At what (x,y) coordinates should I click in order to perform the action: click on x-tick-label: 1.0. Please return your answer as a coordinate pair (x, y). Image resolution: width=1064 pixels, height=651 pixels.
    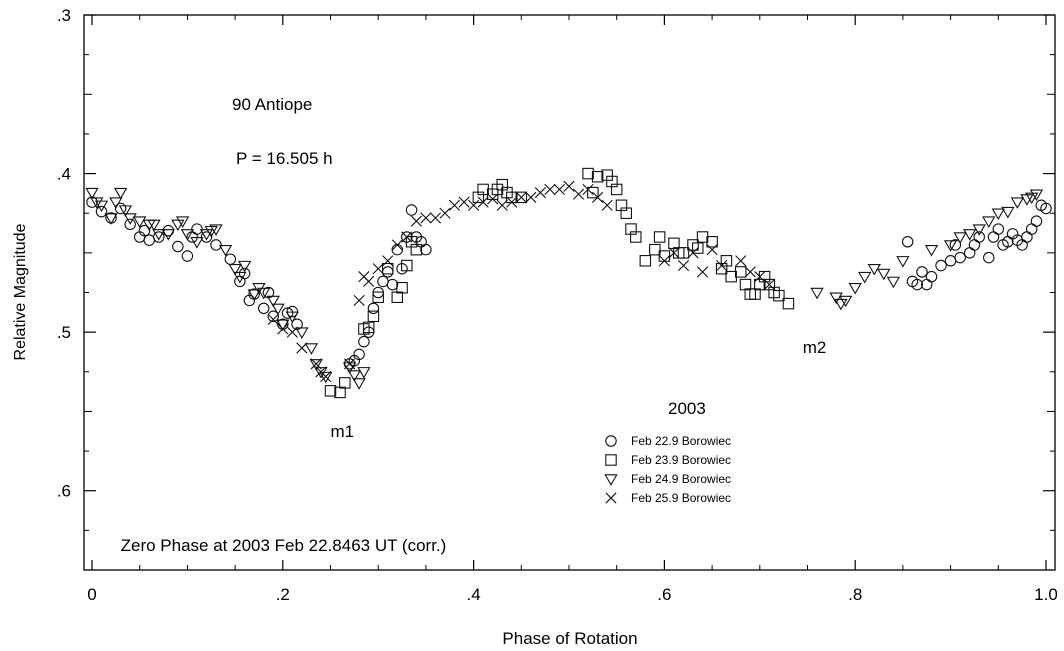
    Looking at the image, I should click on (1046, 594).